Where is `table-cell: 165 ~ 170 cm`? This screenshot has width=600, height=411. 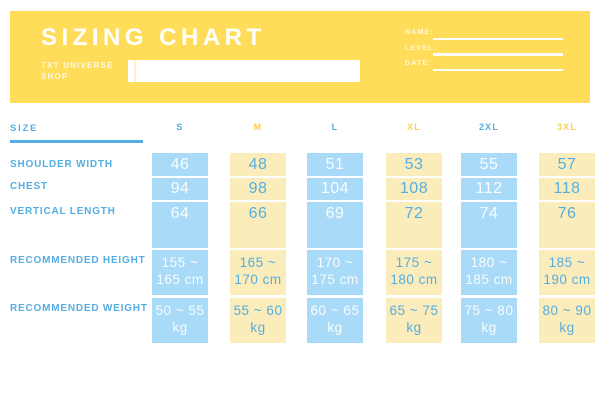 table-cell: 165 ~ 170 cm is located at coordinates (258, 272).